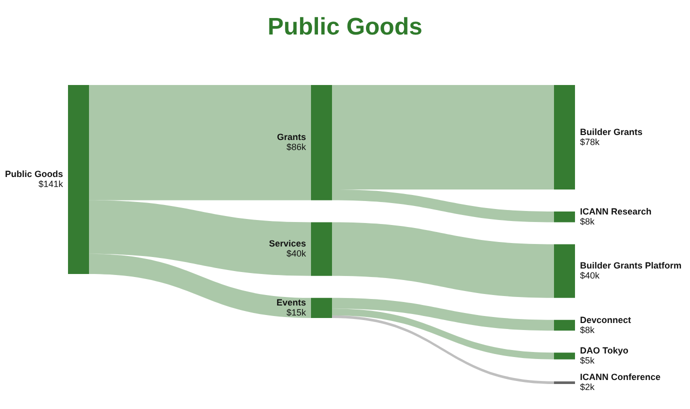 The height and width of the screenshot is (409, 690). What do you see at coordinates (604, 350) in the screenshot?
I see `category-label: DAO Tokyo` at bounding box center [604, 350].